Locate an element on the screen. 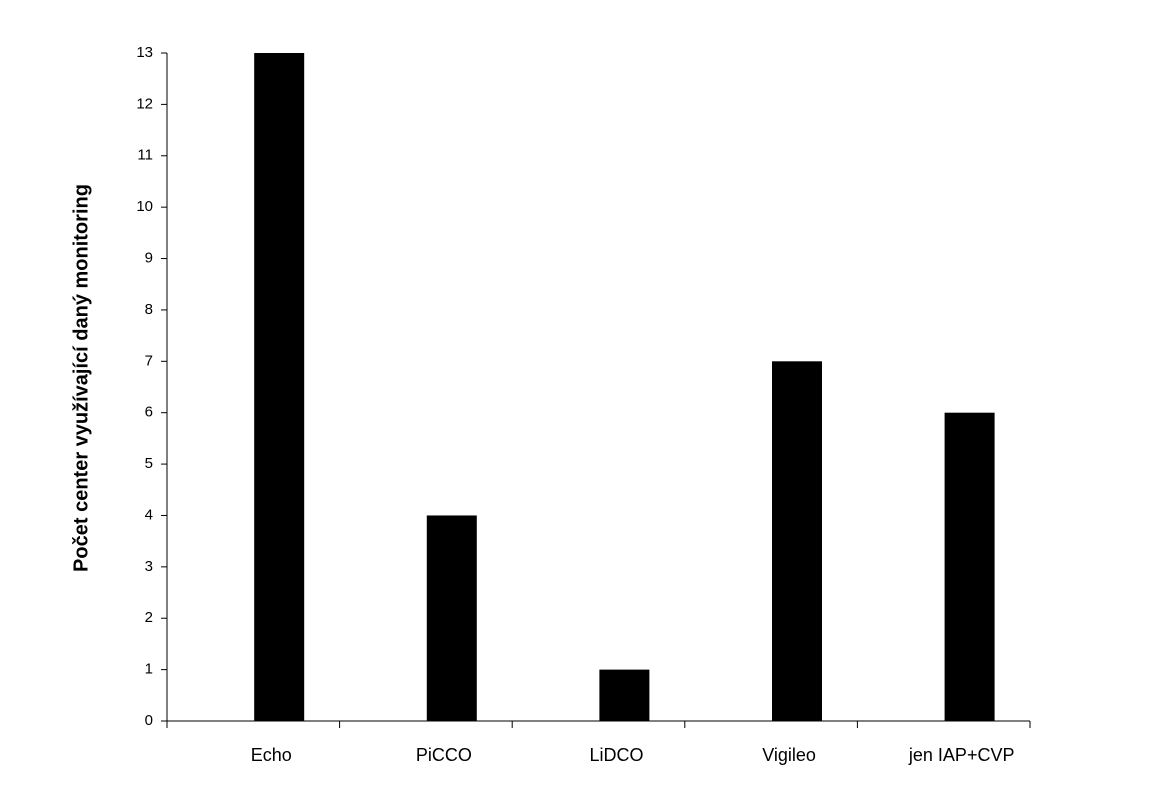  x-tick-label: LiDCO is located at coordinates (616, 755).